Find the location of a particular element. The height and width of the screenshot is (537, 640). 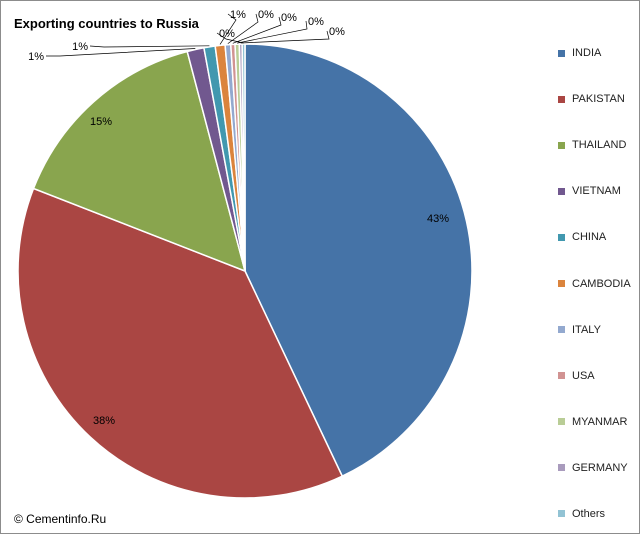

label-leader-lines is located at coordinates (188, 35).